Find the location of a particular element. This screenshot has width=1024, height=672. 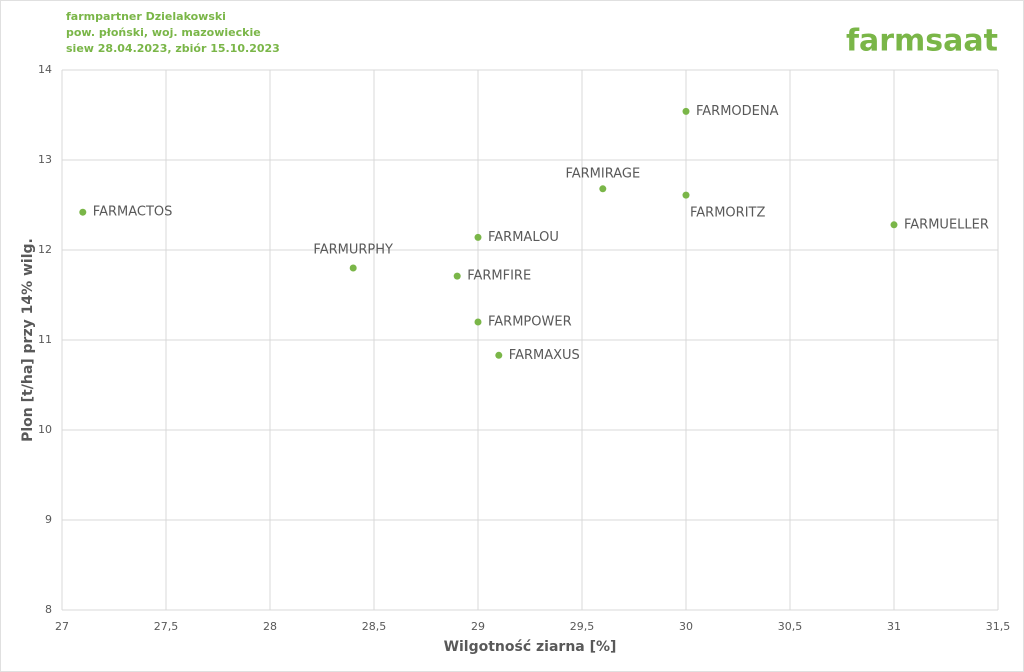

x-tick-label: 31 is located at coordinates (894, 626).